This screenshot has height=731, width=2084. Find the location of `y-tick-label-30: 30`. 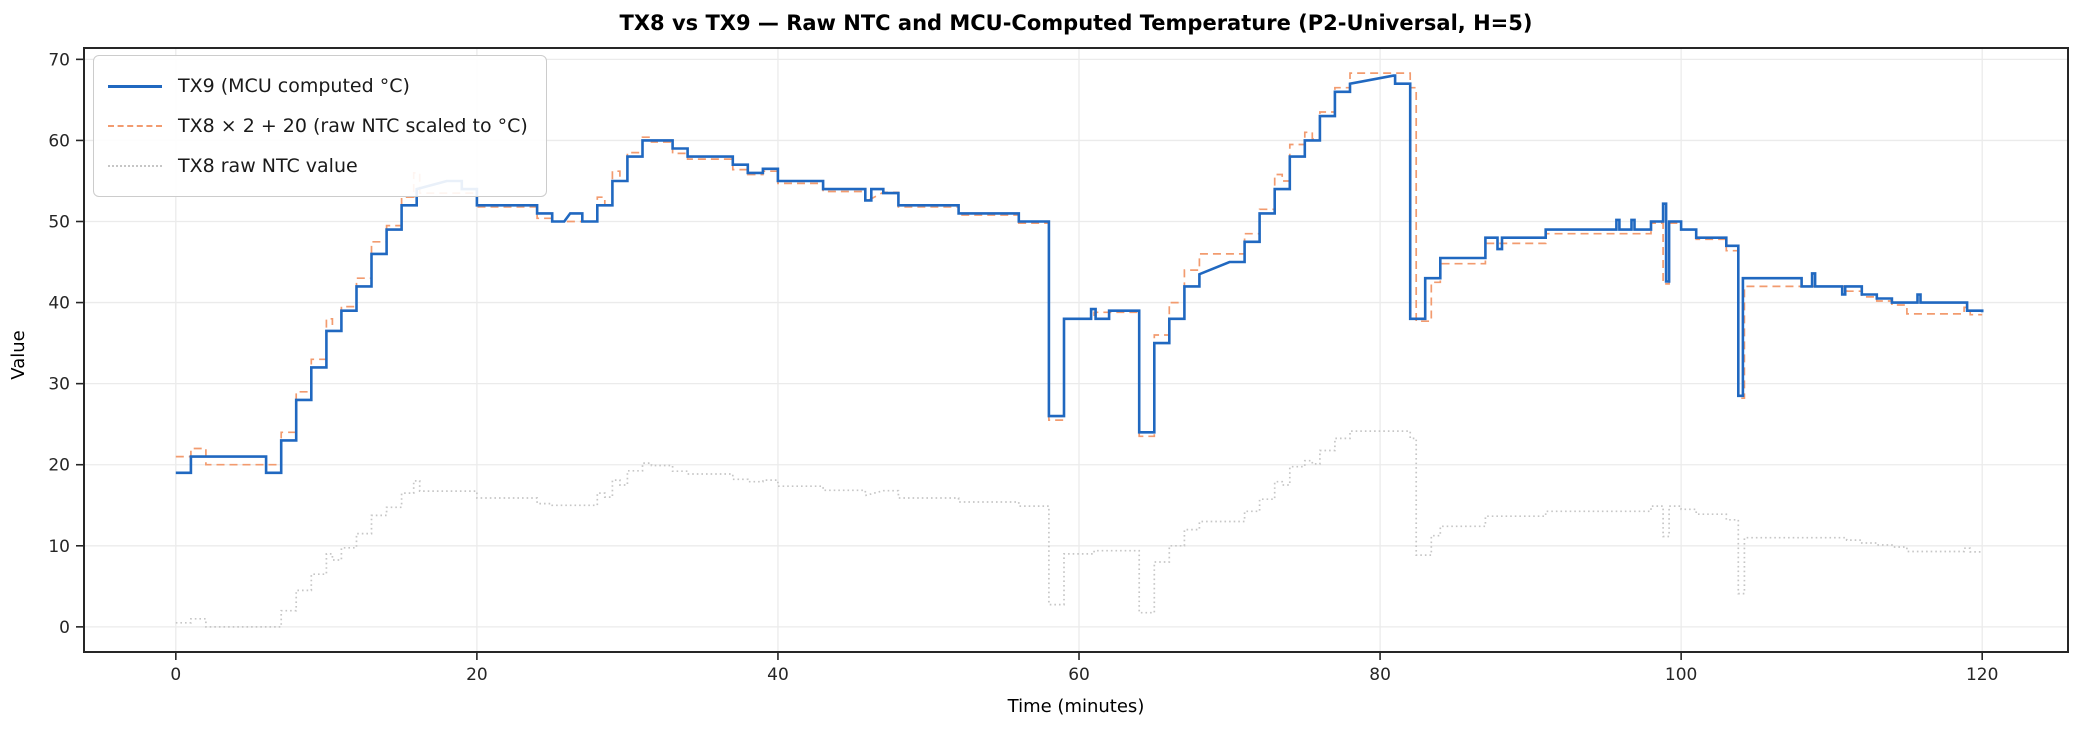

y-tick-label-30: 30 is located at coordinates (59, 385).